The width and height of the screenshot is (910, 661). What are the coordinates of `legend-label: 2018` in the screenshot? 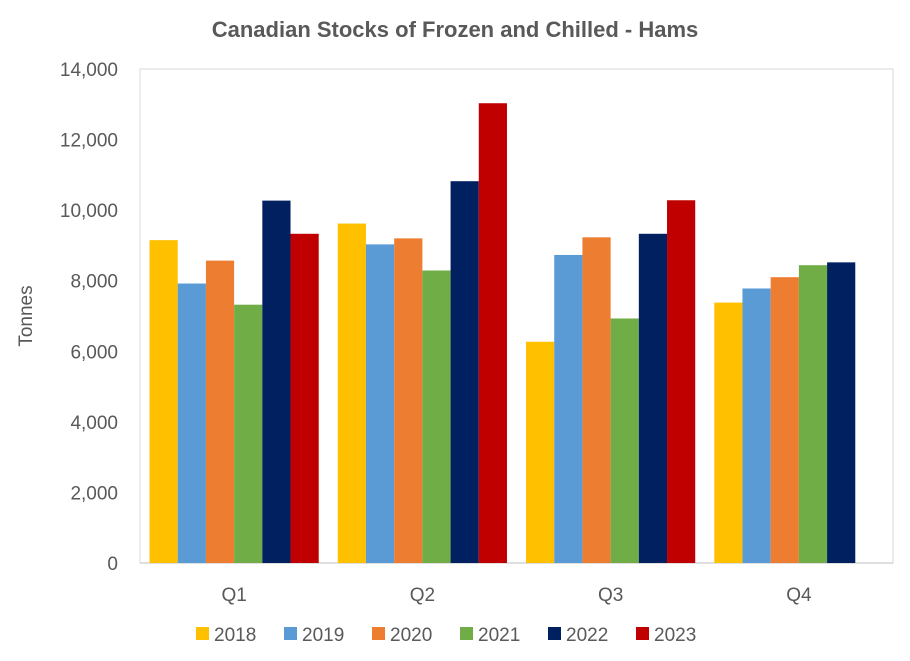 It's located at (235, 635).